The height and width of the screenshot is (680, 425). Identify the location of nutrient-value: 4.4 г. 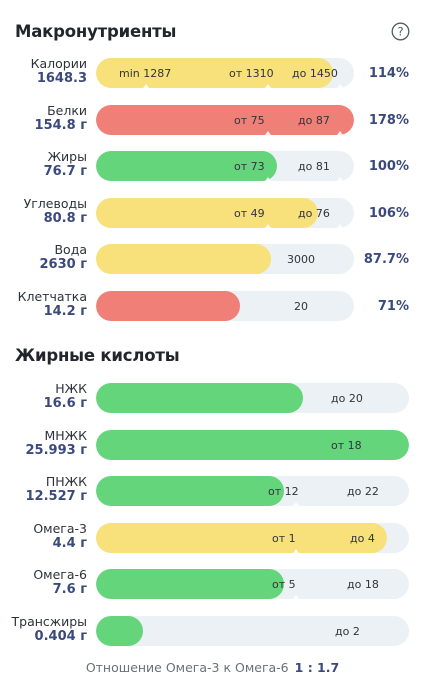
(69, 543).